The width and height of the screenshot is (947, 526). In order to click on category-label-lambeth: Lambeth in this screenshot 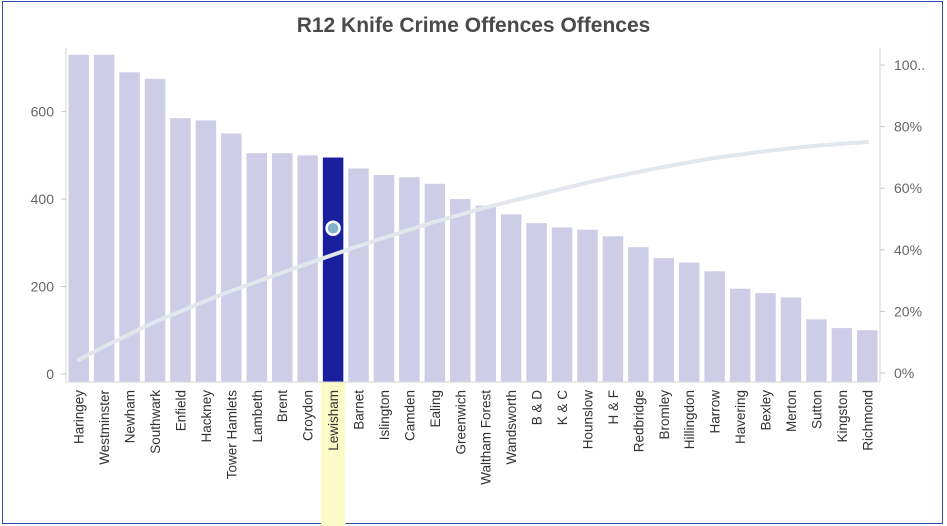, I will do `click(257, 416)`.